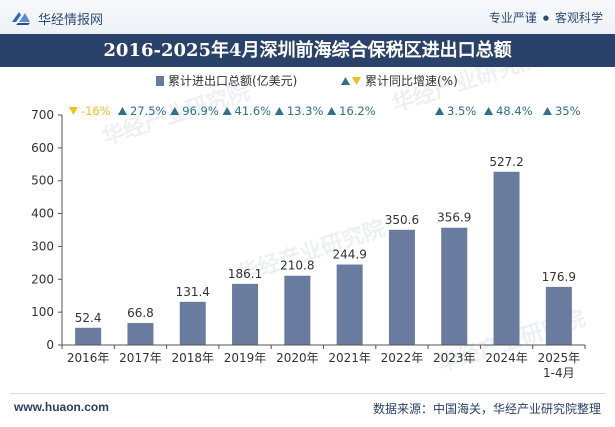  I want to click on growth-label: 41.6%, so click(253, 111).